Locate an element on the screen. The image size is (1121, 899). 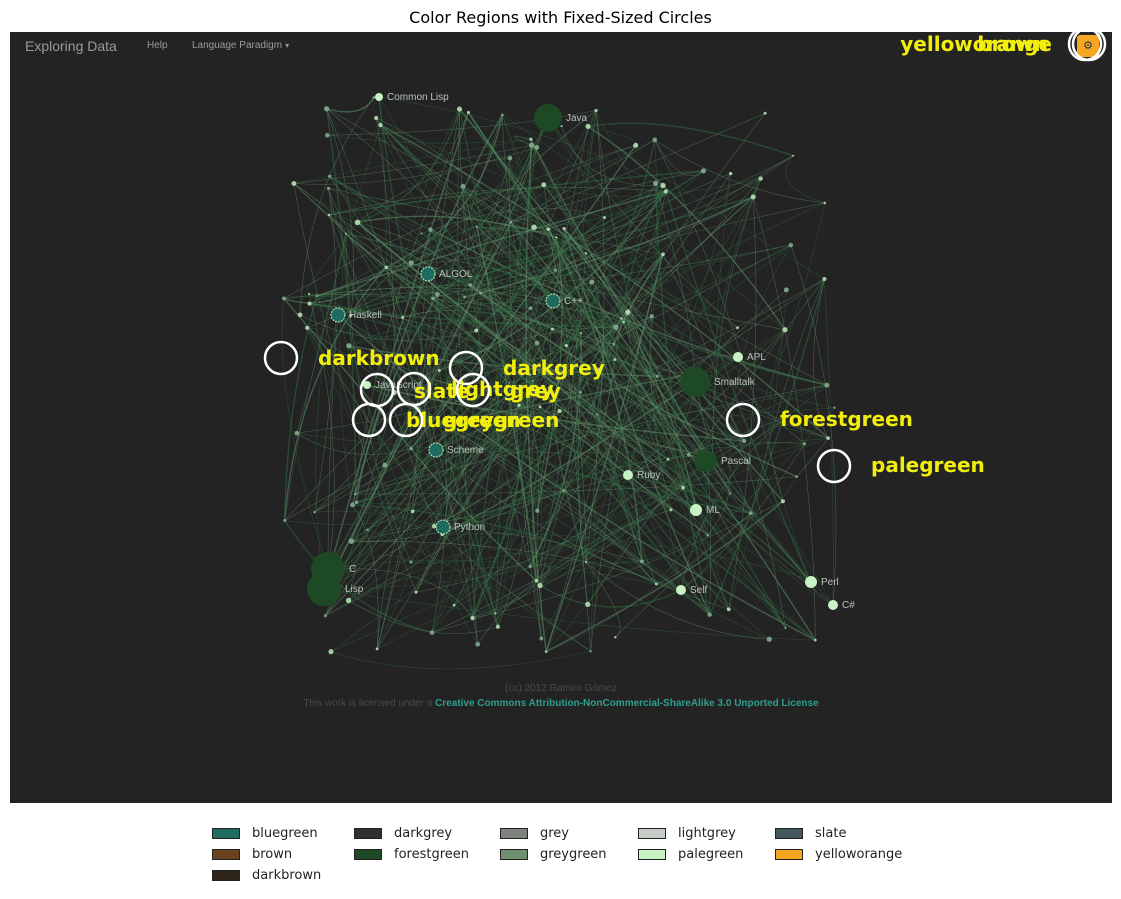
graph-node-label: Lisp is located at coordinates (354, 589).